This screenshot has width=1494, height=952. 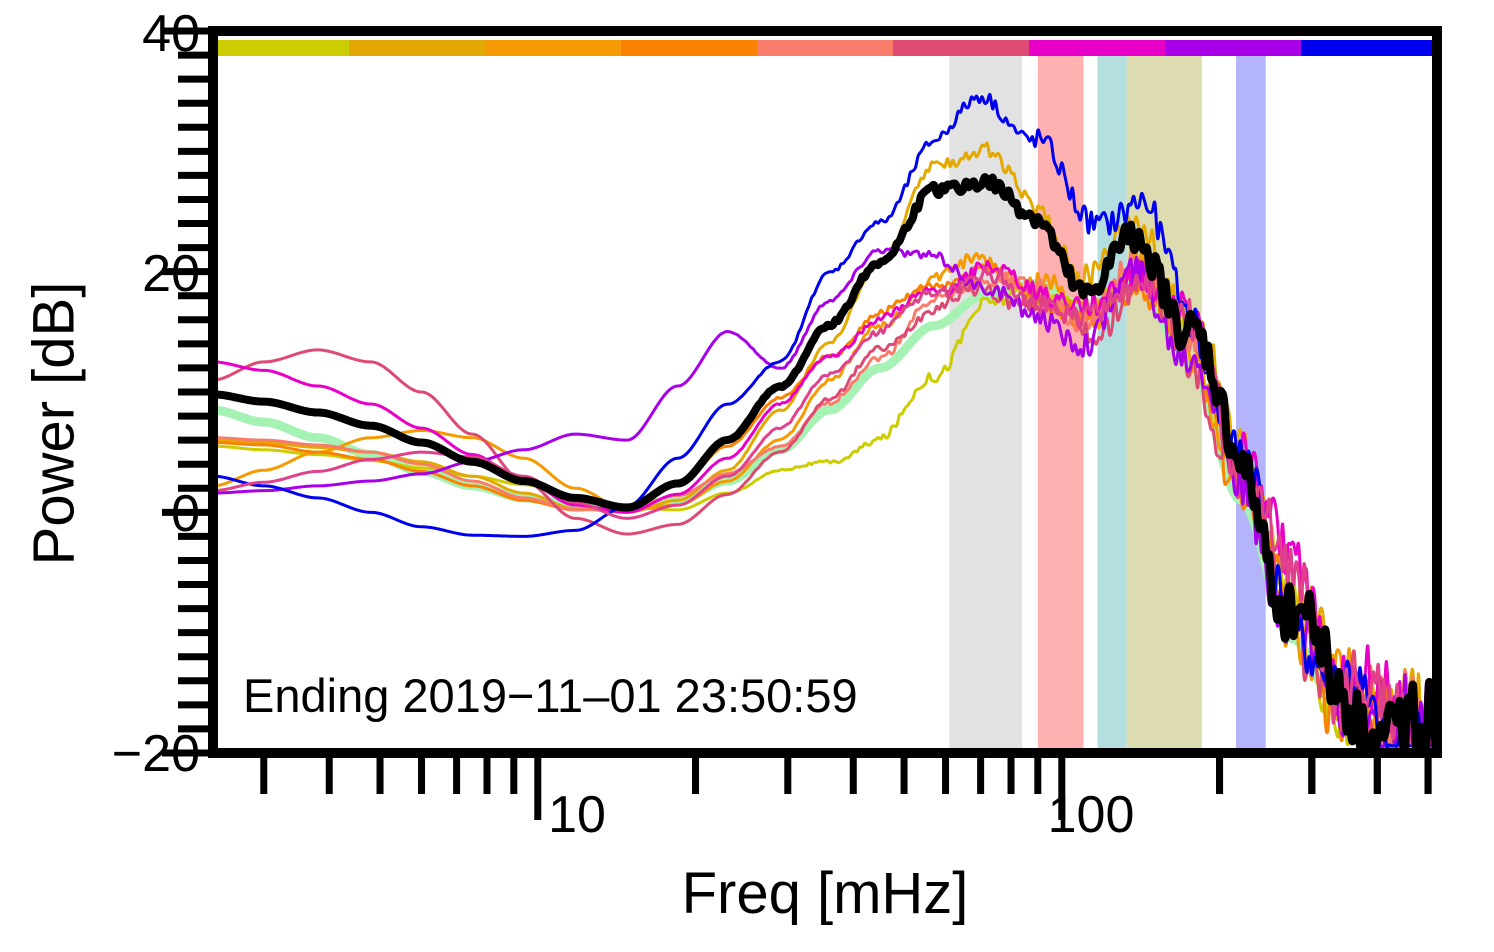 What do you see at coordinates (213, 392) in the screenshot?
I see `axis-frame-left` at bounding box center [213, 392].